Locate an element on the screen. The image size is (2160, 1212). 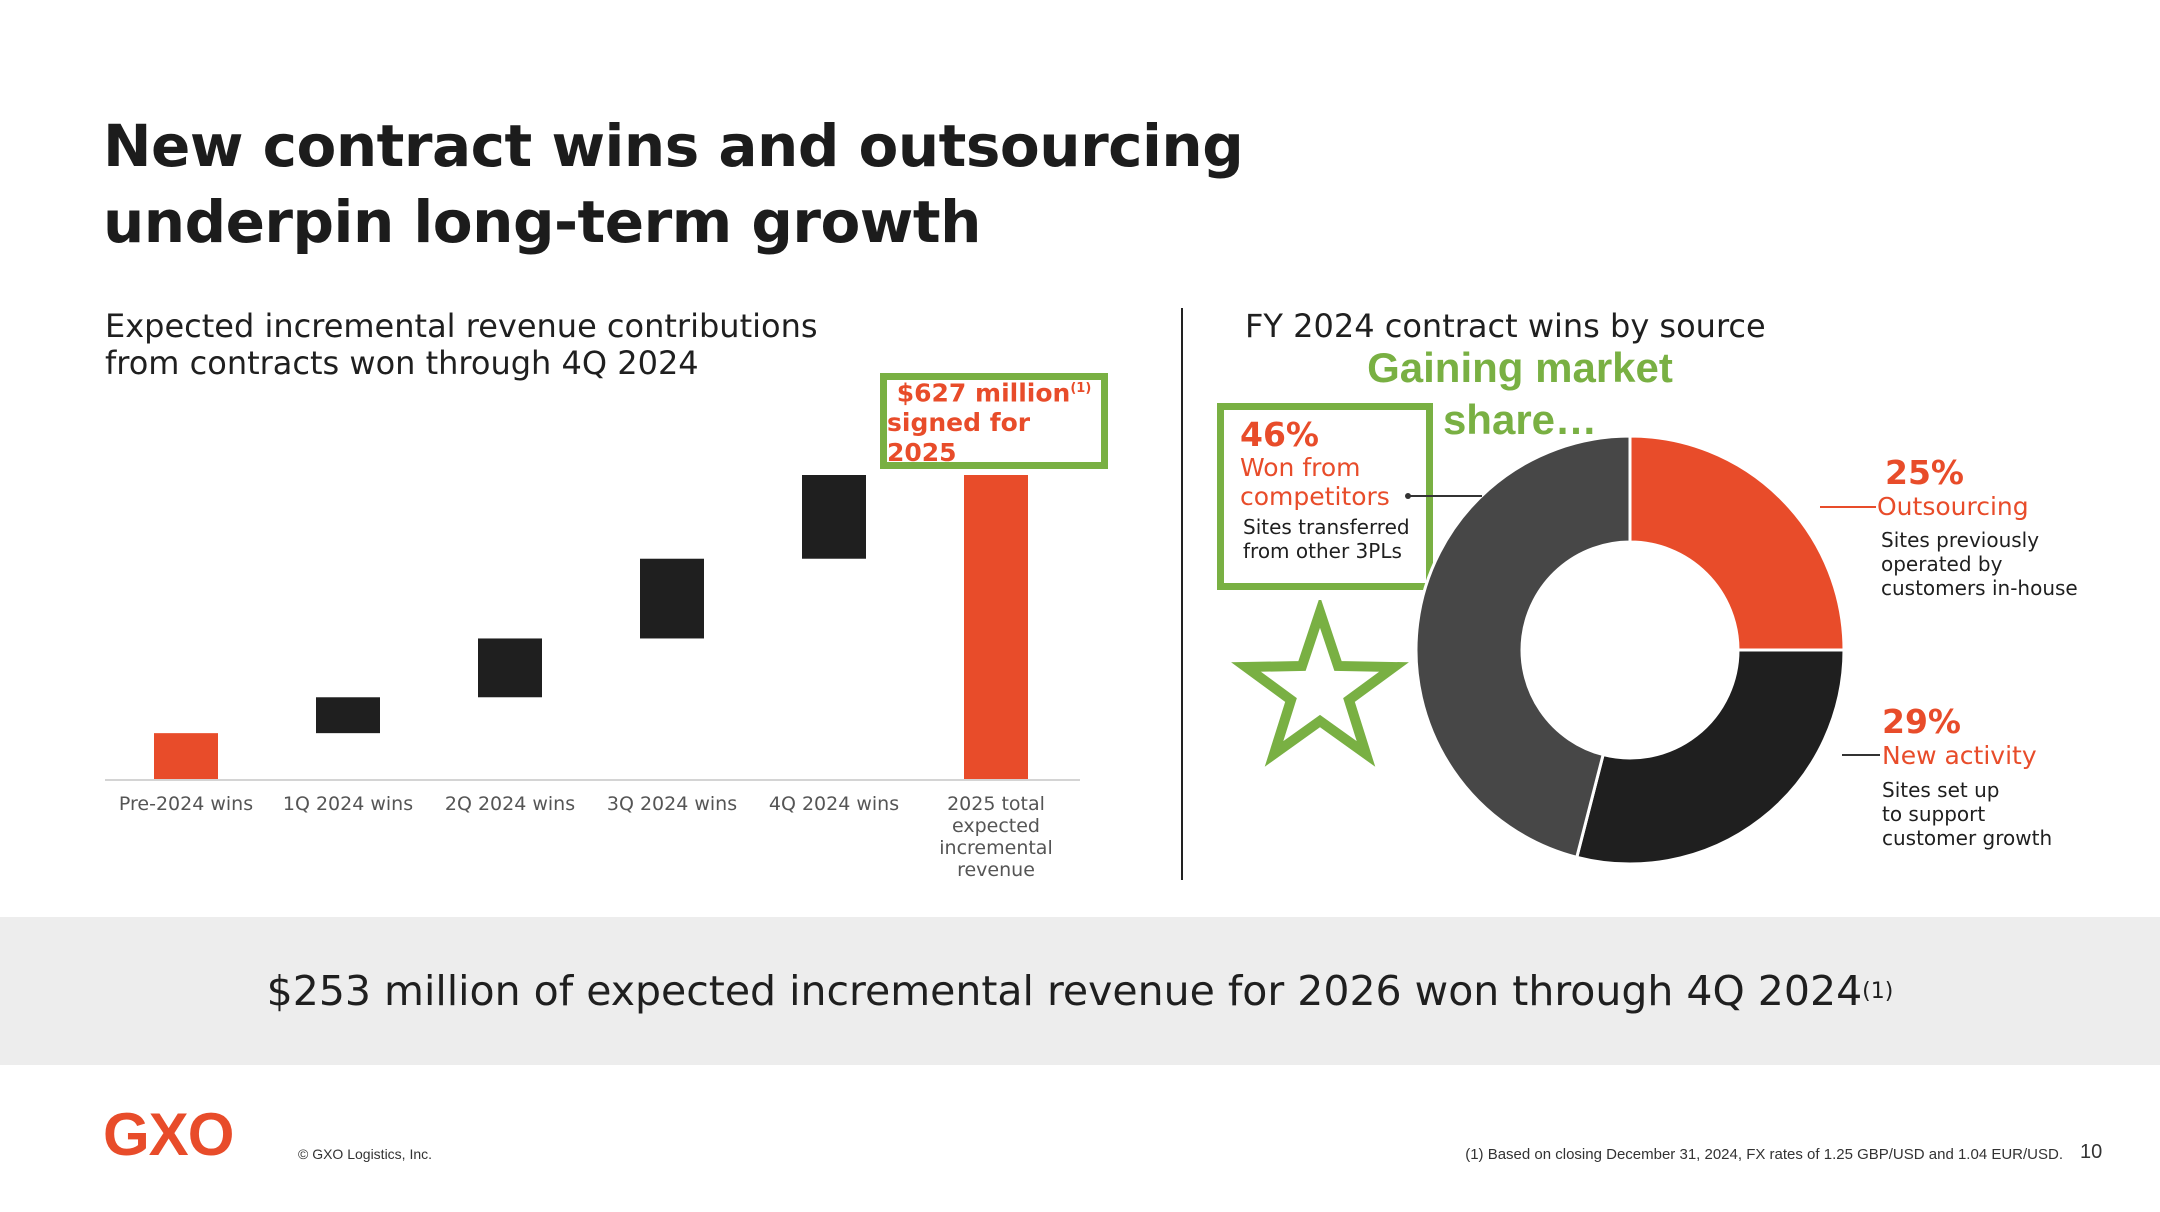
page-number: 10 is located at coordinates (2091, 1152).